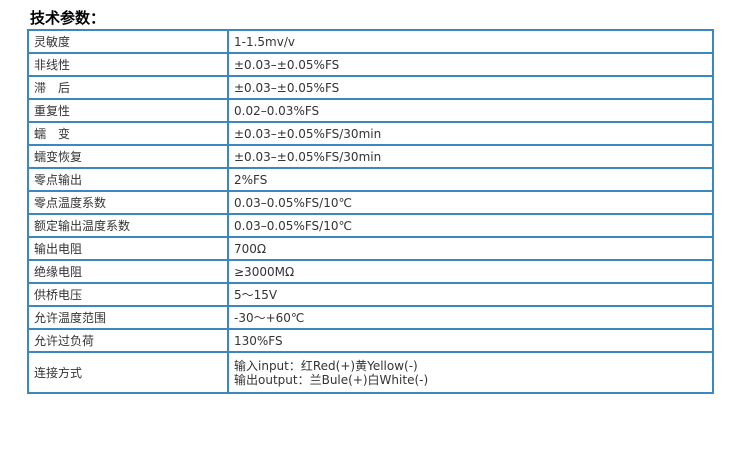 The width and height of the screenshot is (753, 463). I want to click on param-label: 供桥电压, so click(128, 294).